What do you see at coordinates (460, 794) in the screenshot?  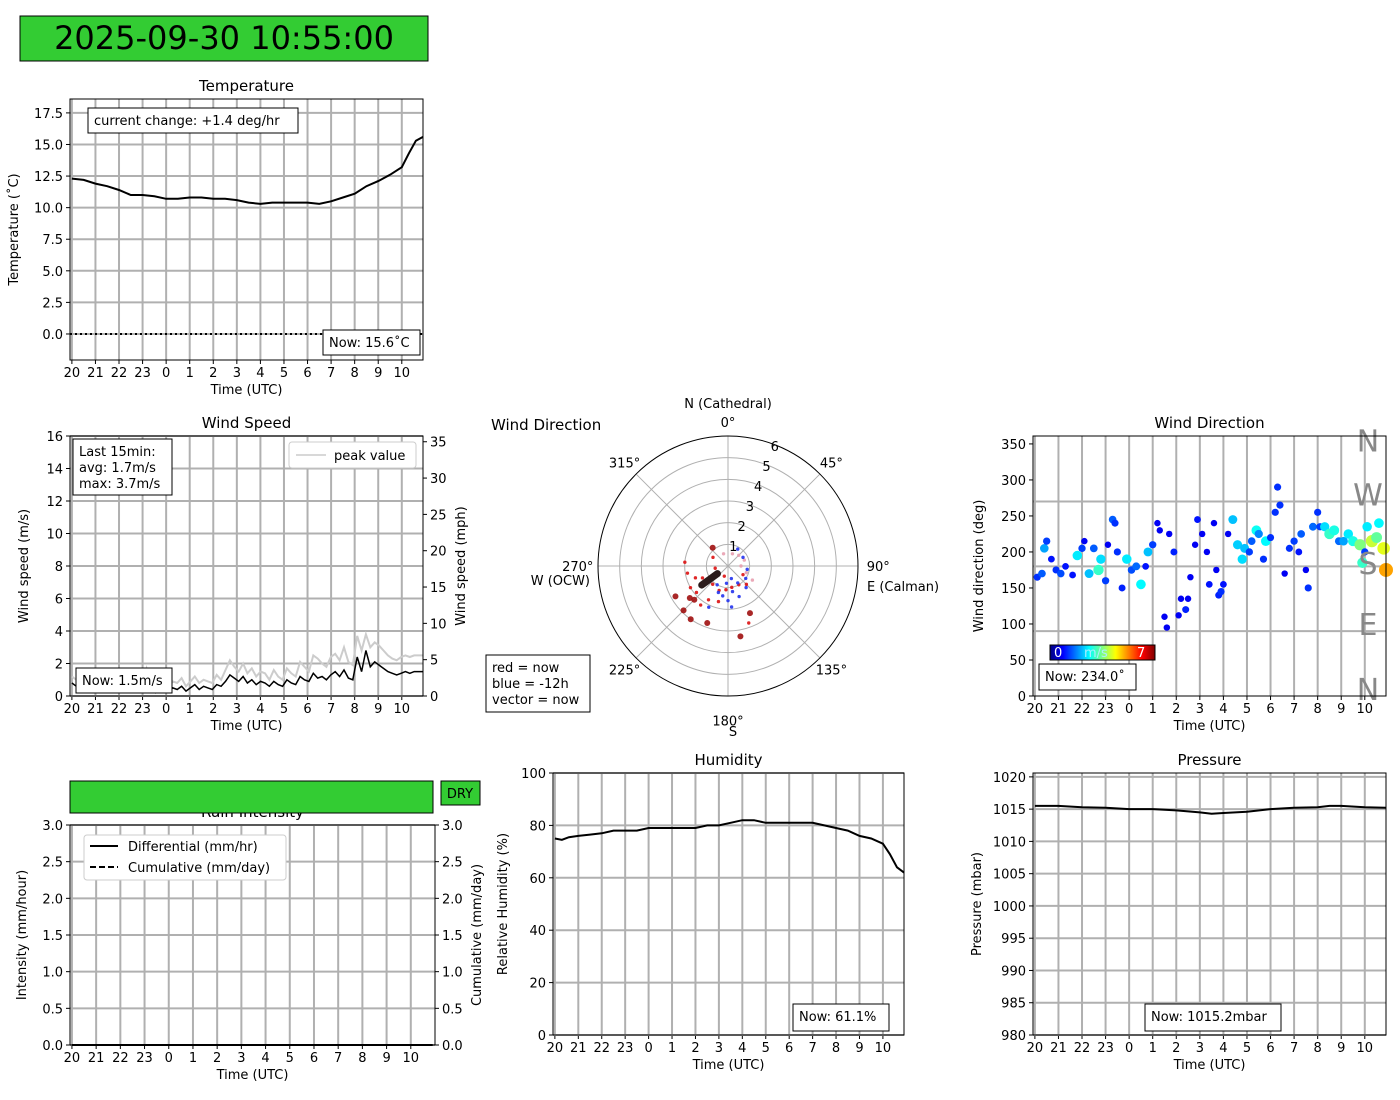 I see `rain-status-label: DRY` at bounding box center [460, 794].